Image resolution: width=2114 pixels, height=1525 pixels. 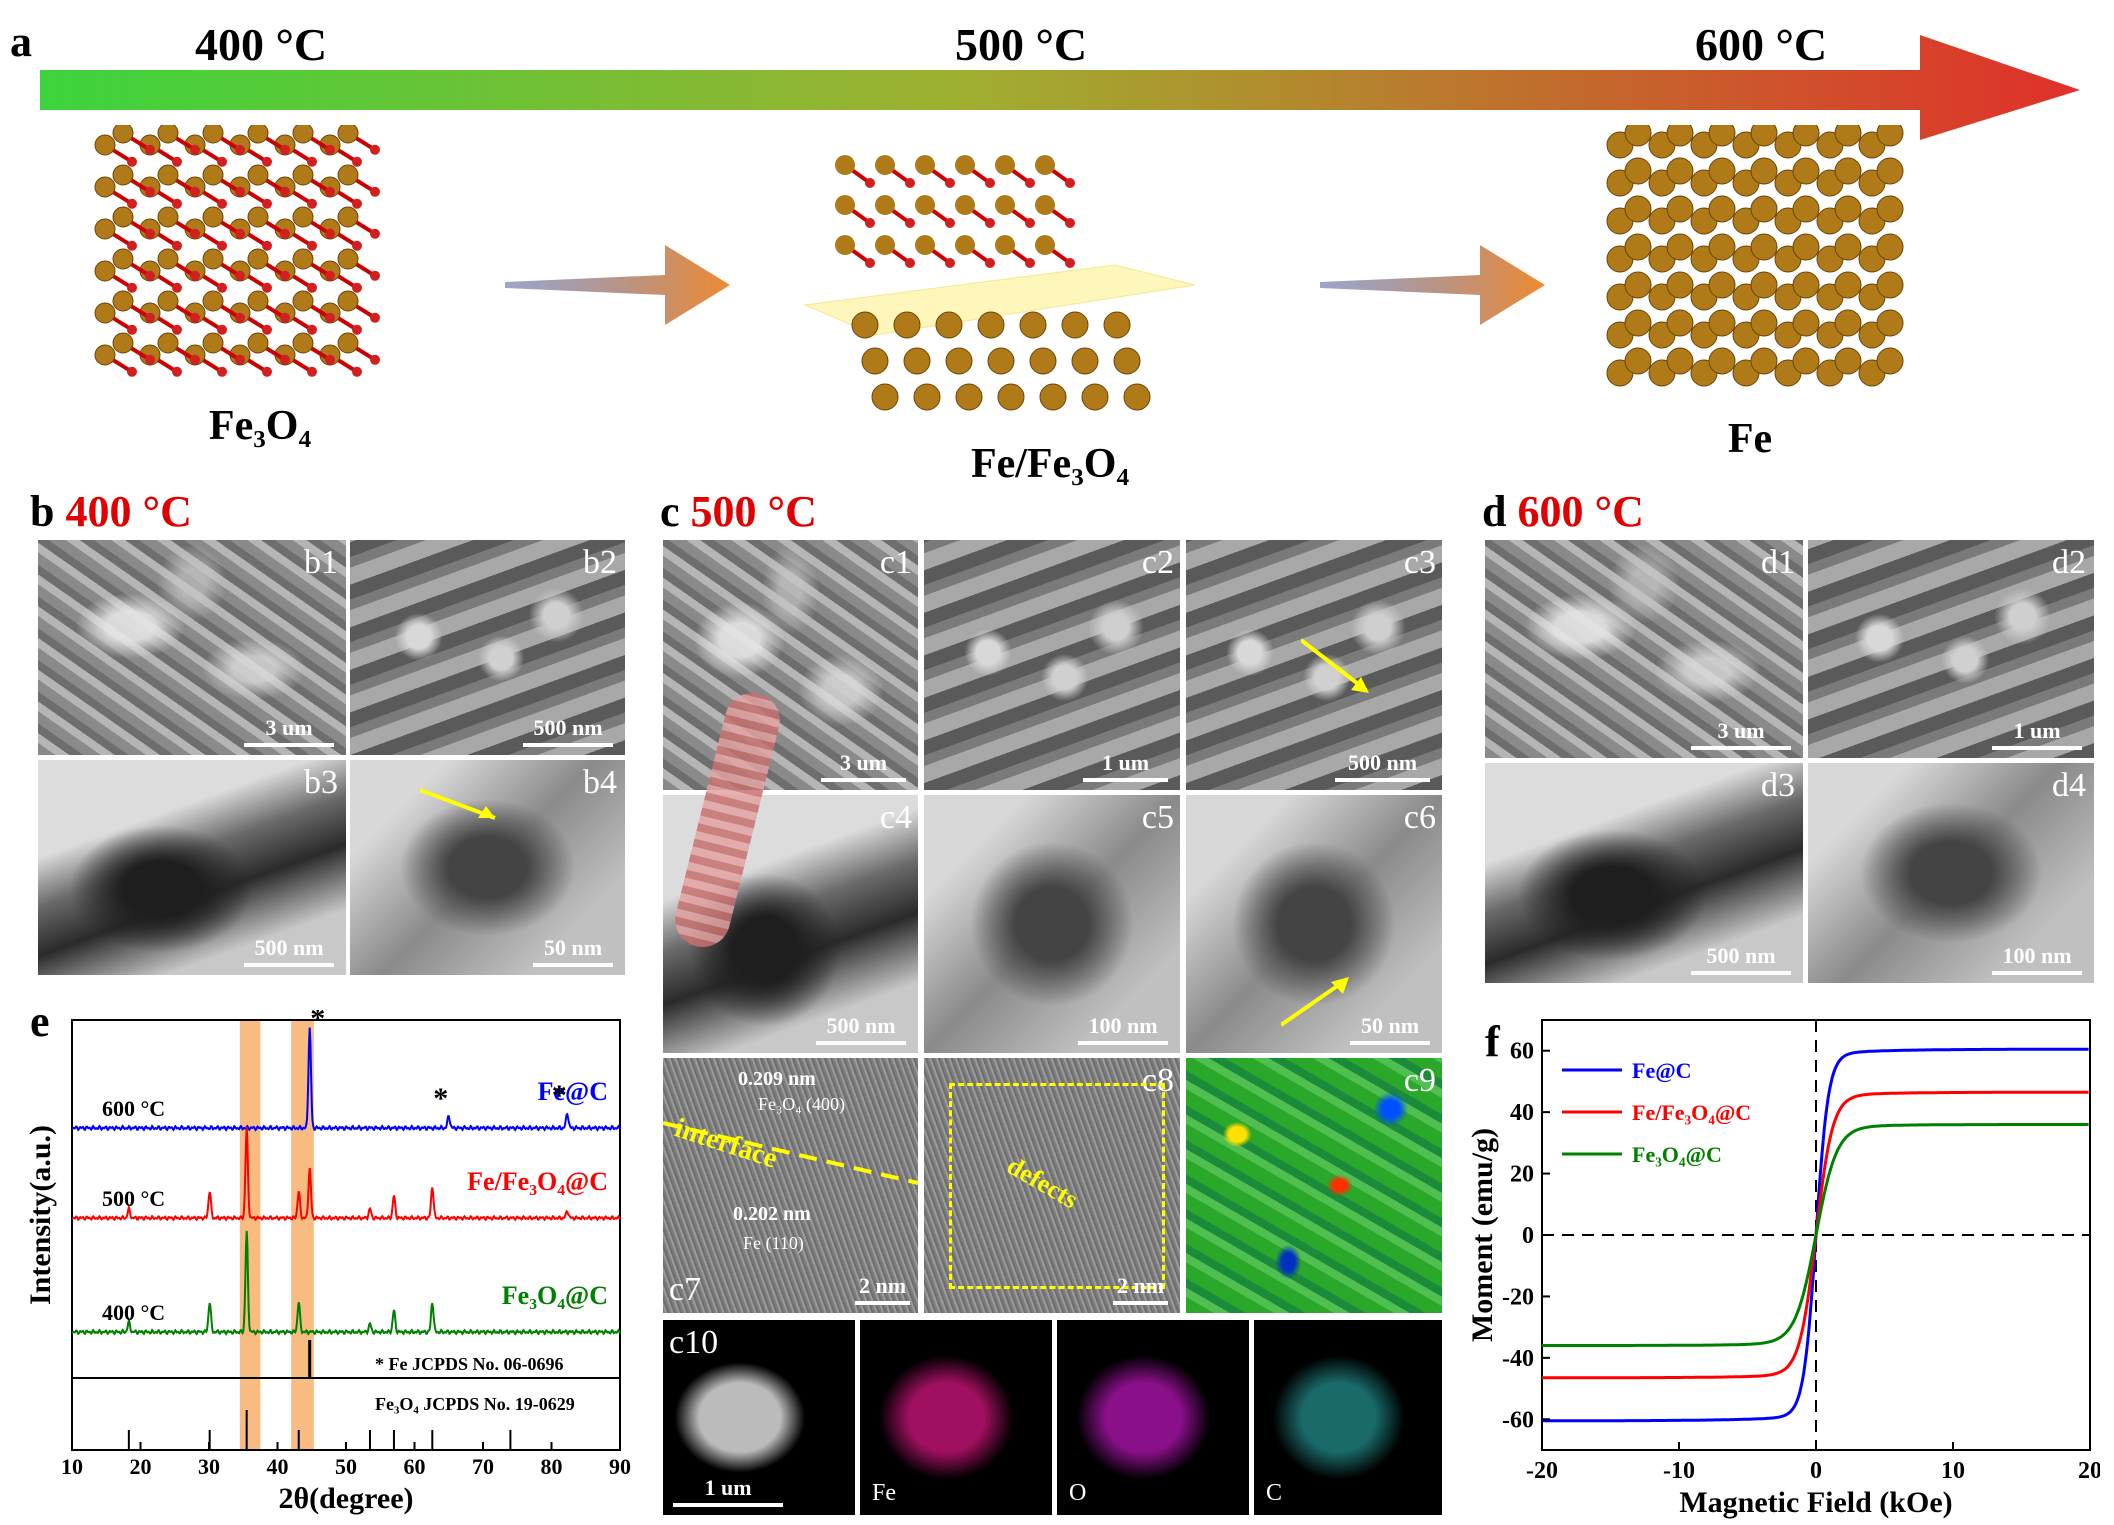 What do you see at coordinates (260, 426) in the screenshot?
I see `structure-label-fe3o4: Fe₃O₄` at bounding box center [260, 426].